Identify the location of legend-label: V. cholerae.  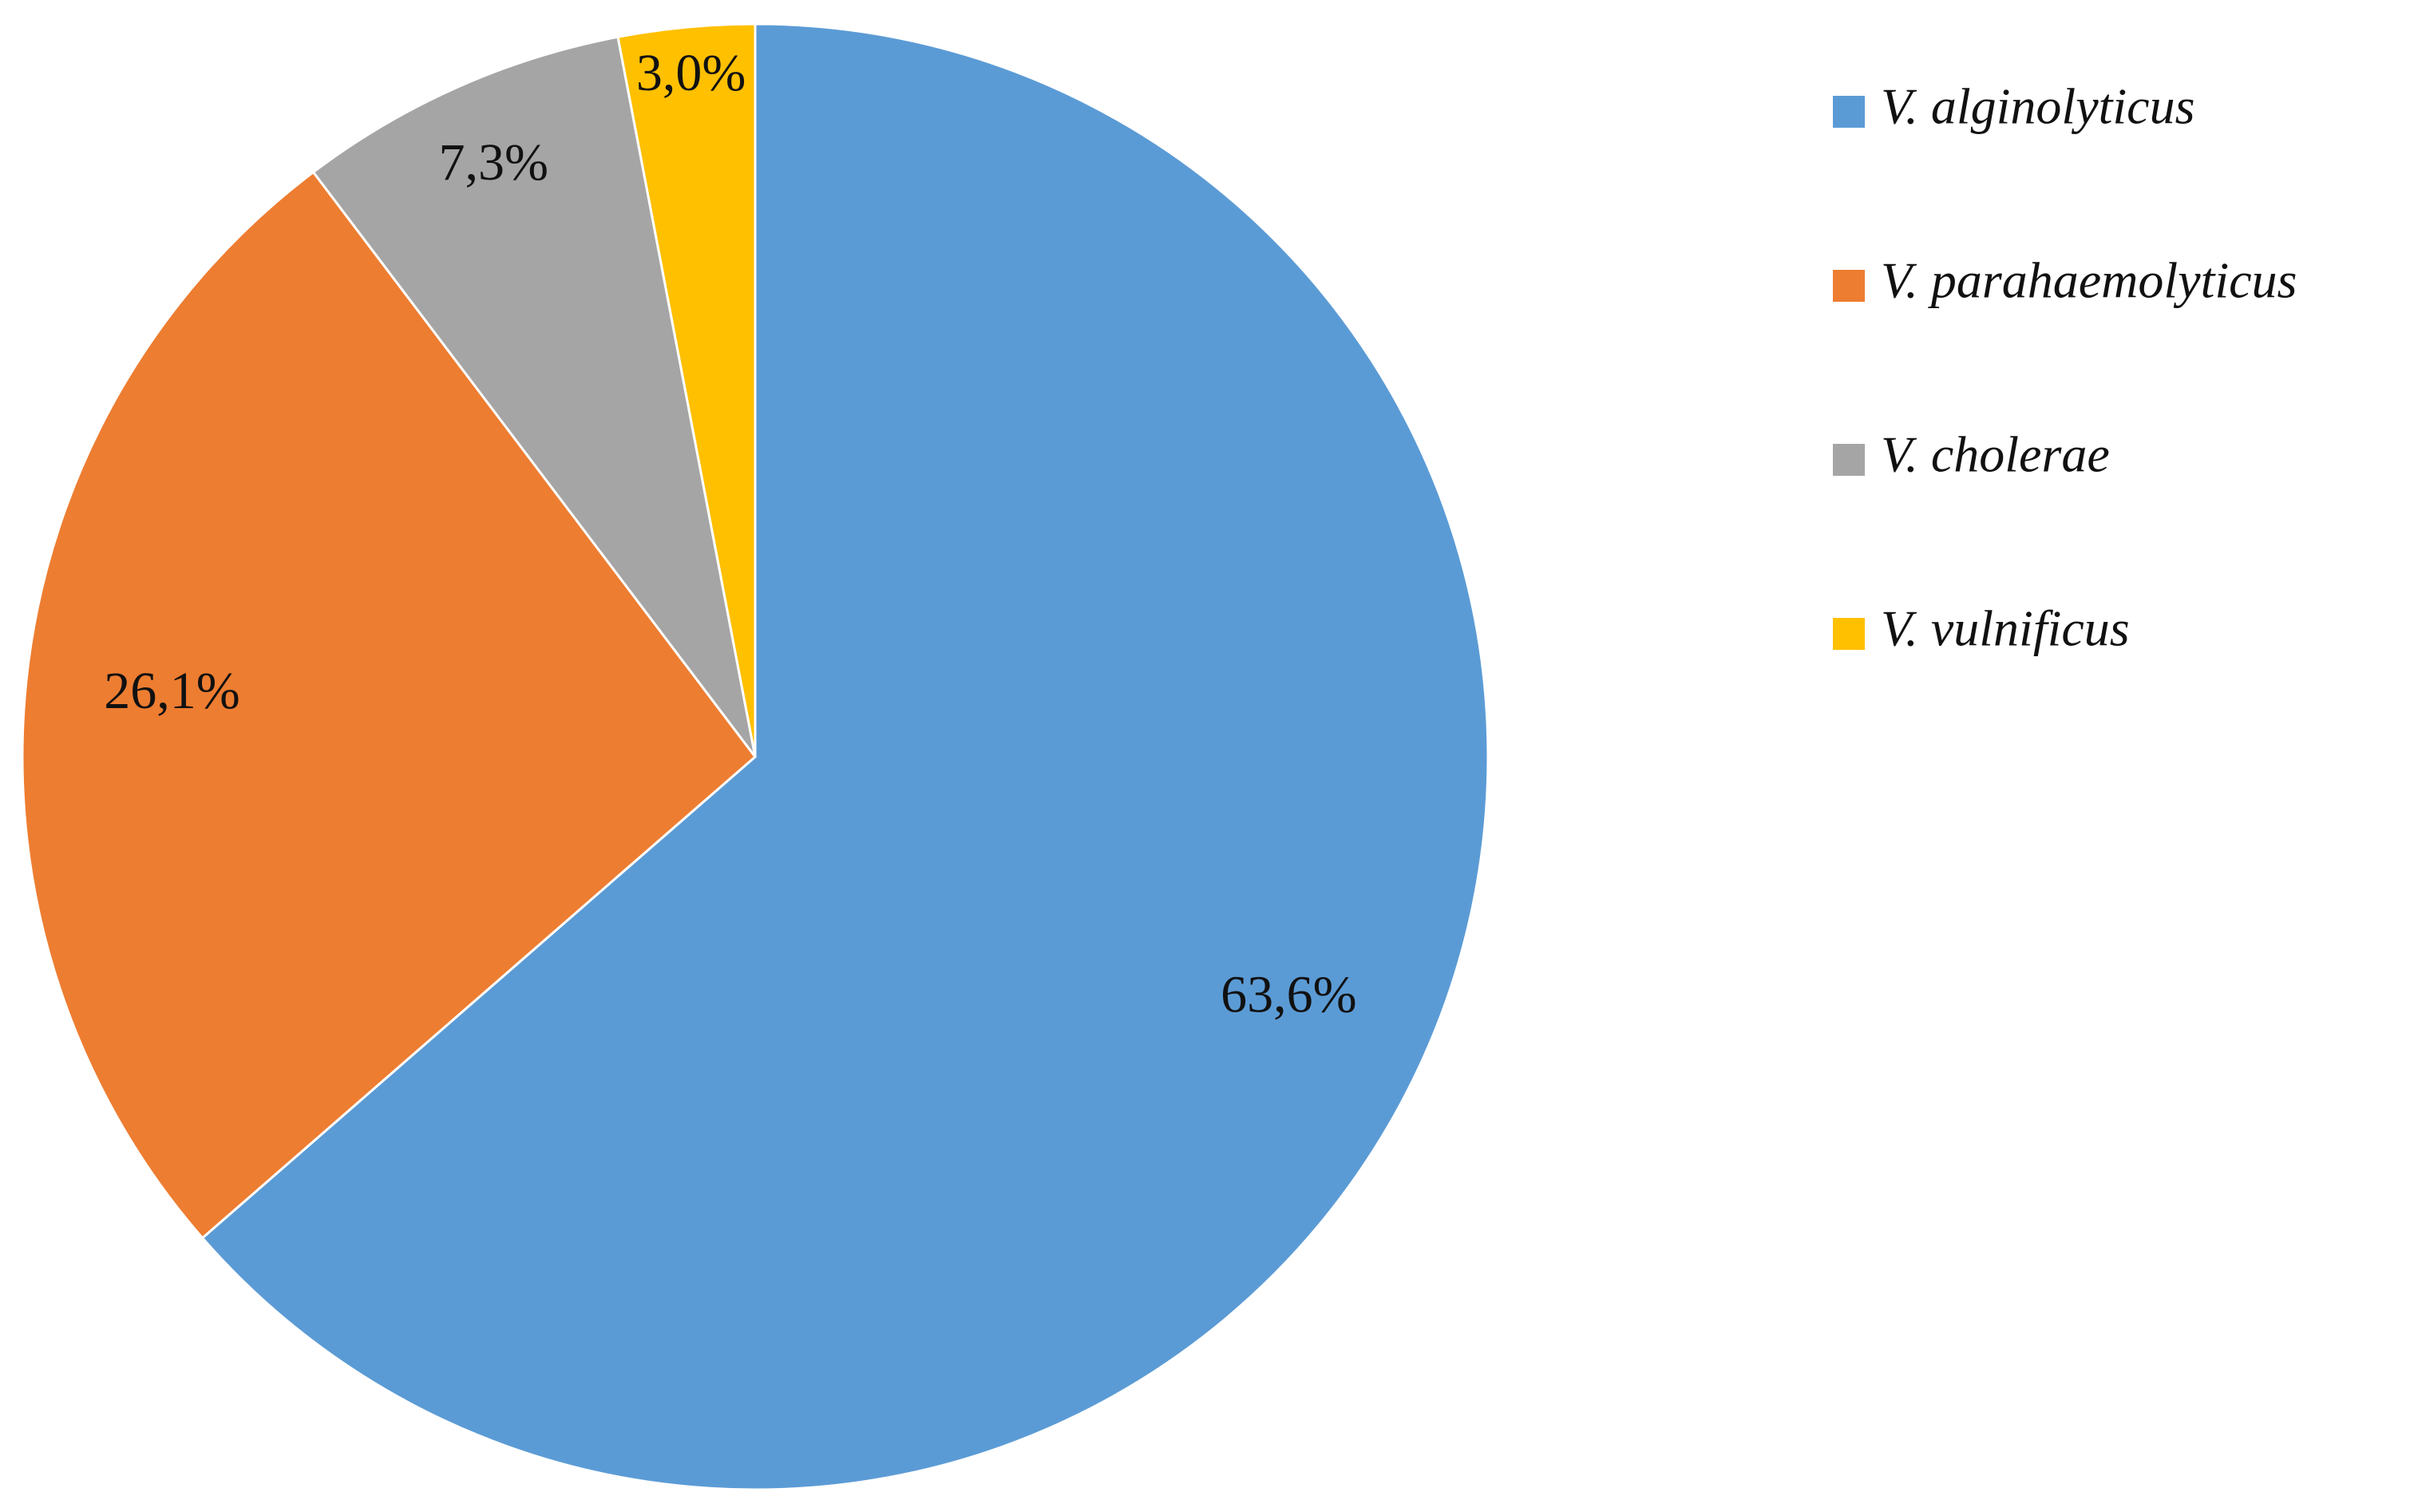
(1996, 454).